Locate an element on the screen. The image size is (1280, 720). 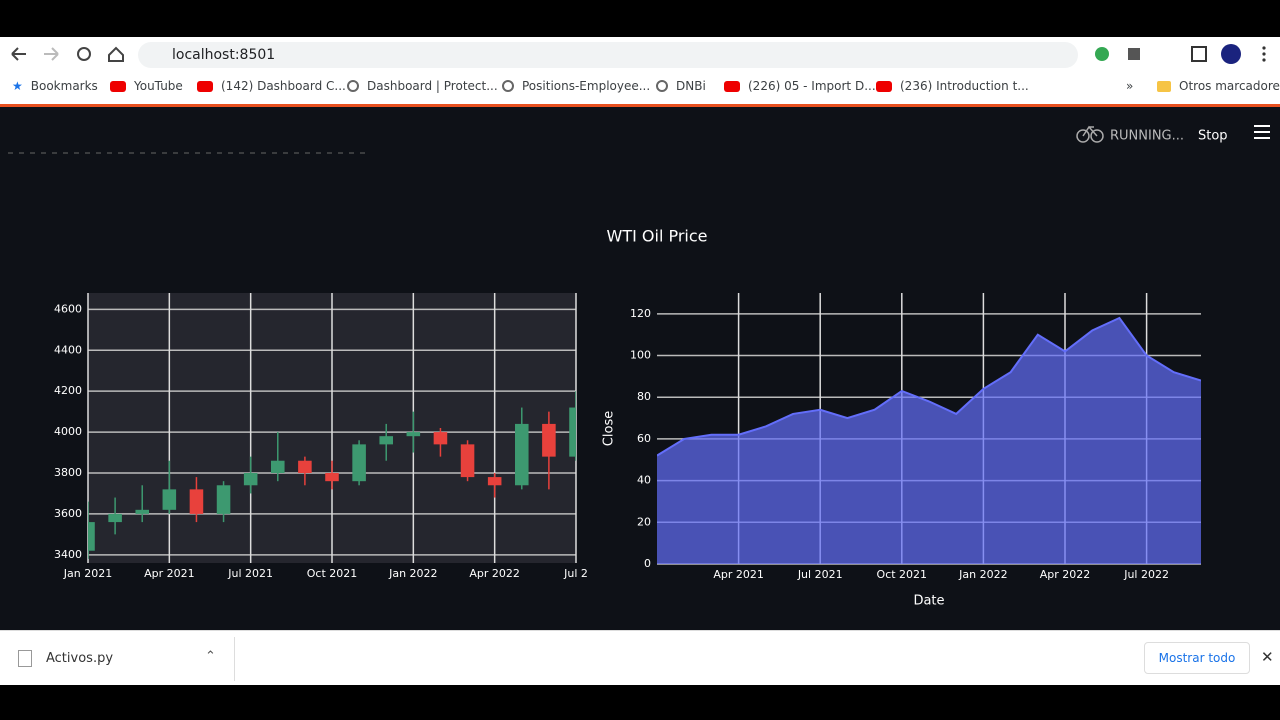
divider is located at coordinates (234, 659).